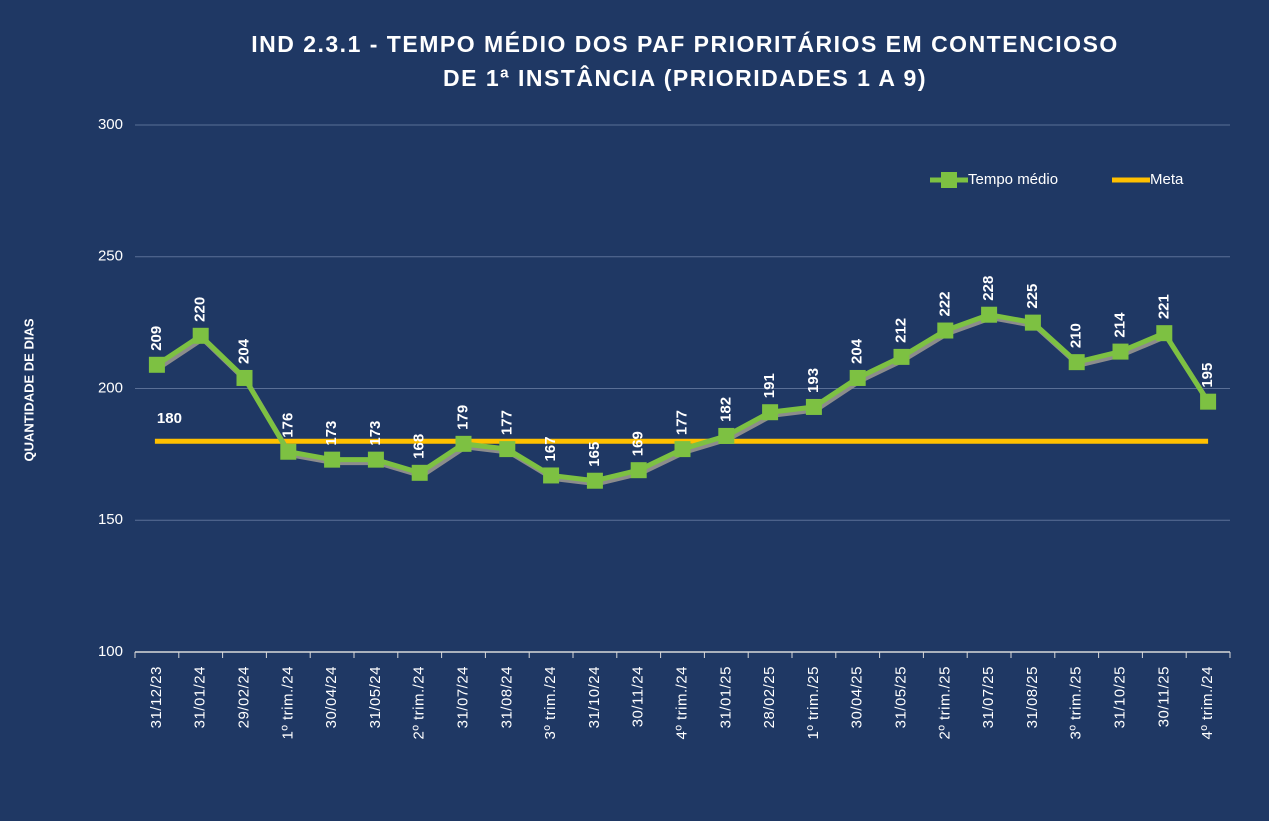 The height and width of the screenshot is (821, 1269). Describe the element at coordinates (1163, 696) in the screenshot. I see `x-tick-label: 30/11/25` at that location.